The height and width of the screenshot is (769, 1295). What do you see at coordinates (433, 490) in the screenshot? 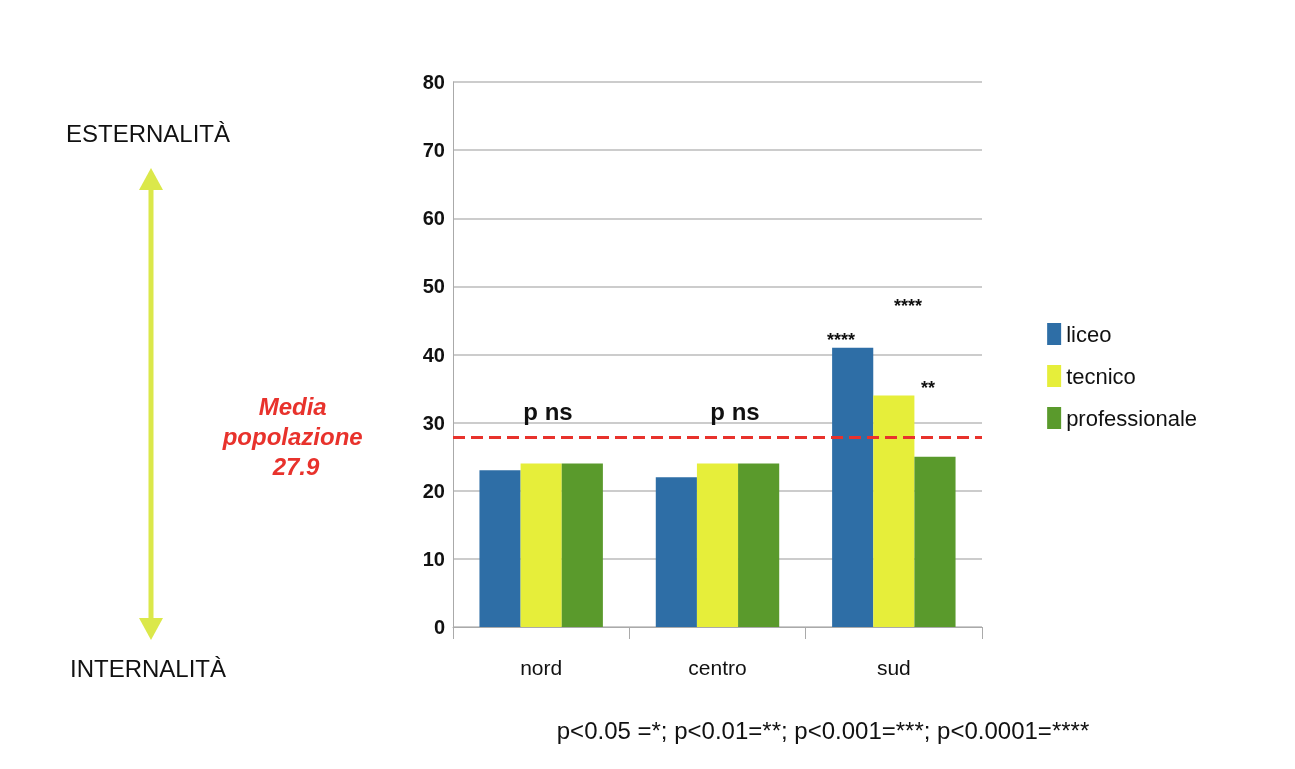
I see `y-tick-label: 20` at bounding box center [433, 490].